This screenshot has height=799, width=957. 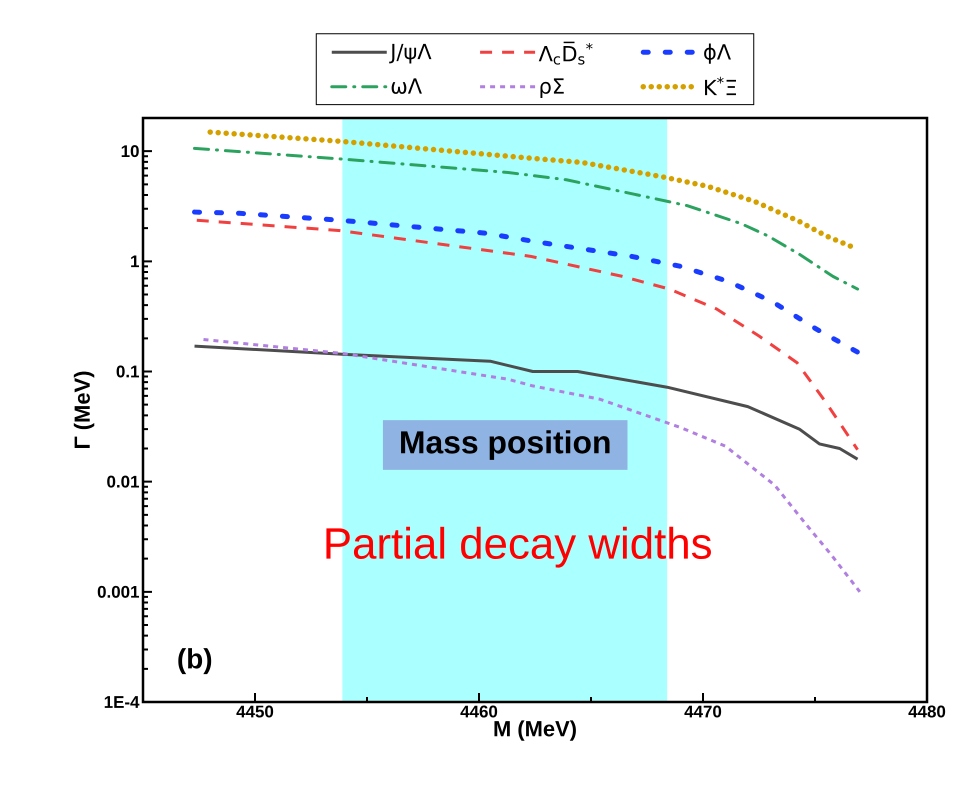 What do you see at coordinates (135, 261) in the screenshot?
I see `y-tick-label: 1` at bounding box center [135, 261].